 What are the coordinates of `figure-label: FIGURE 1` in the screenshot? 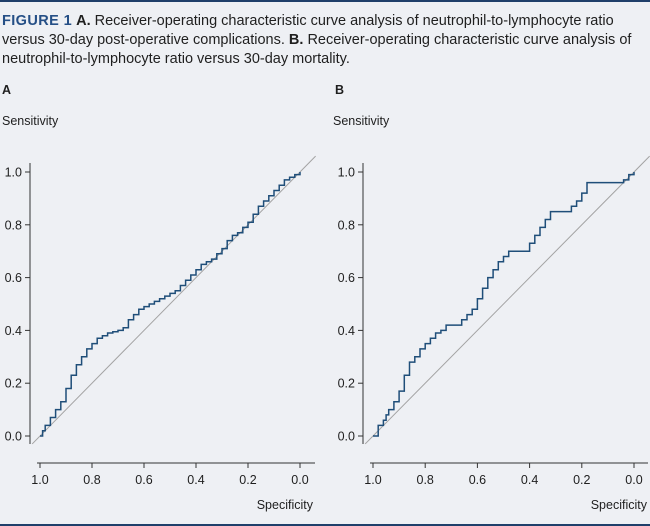 It's located at (37, 21).